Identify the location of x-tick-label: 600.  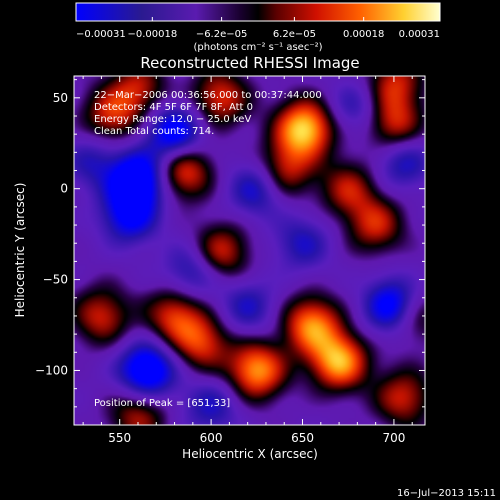
(211, 438).